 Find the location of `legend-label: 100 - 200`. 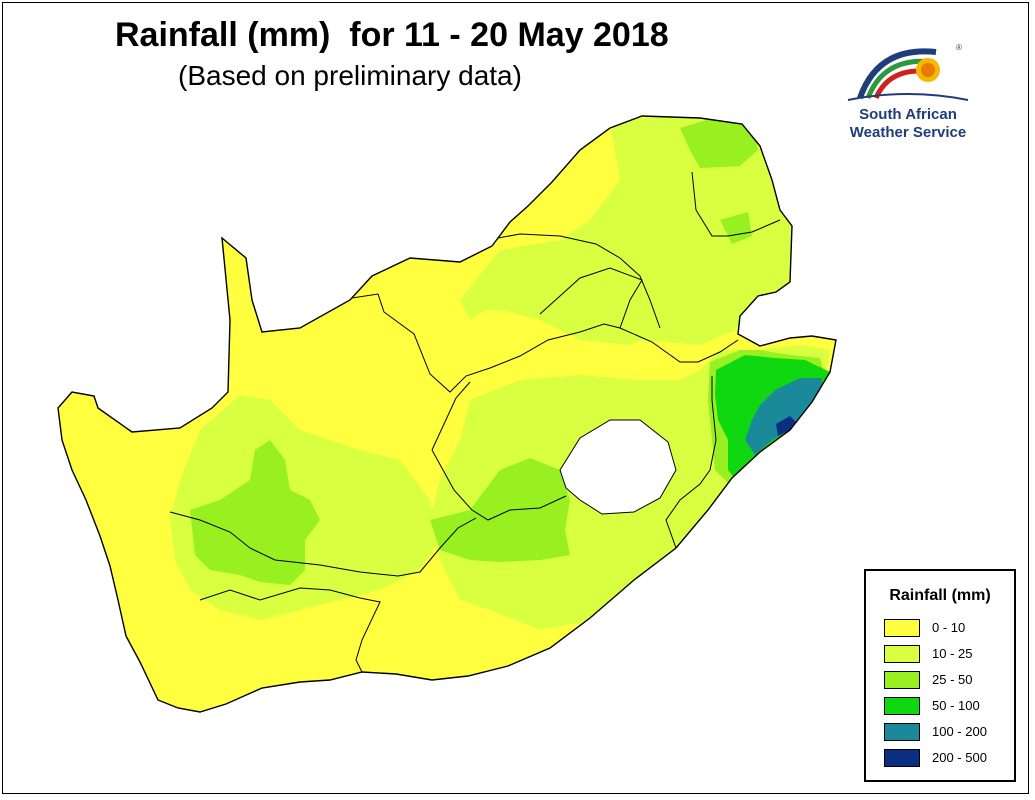

legend-label: 100 - 200 is located at coordinates (959, 731).